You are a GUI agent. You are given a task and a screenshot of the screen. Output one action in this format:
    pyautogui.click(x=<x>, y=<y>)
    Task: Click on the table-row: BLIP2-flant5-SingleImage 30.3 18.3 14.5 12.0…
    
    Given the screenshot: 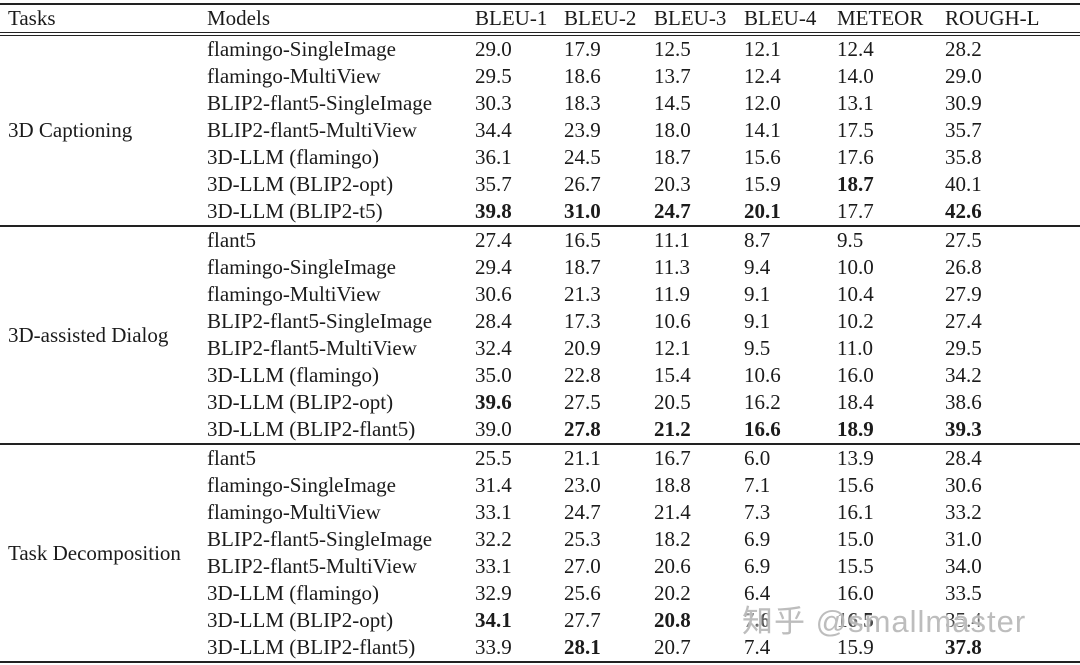 What is the action you would take?
    pyautogui.click(x=540, y=103)
    